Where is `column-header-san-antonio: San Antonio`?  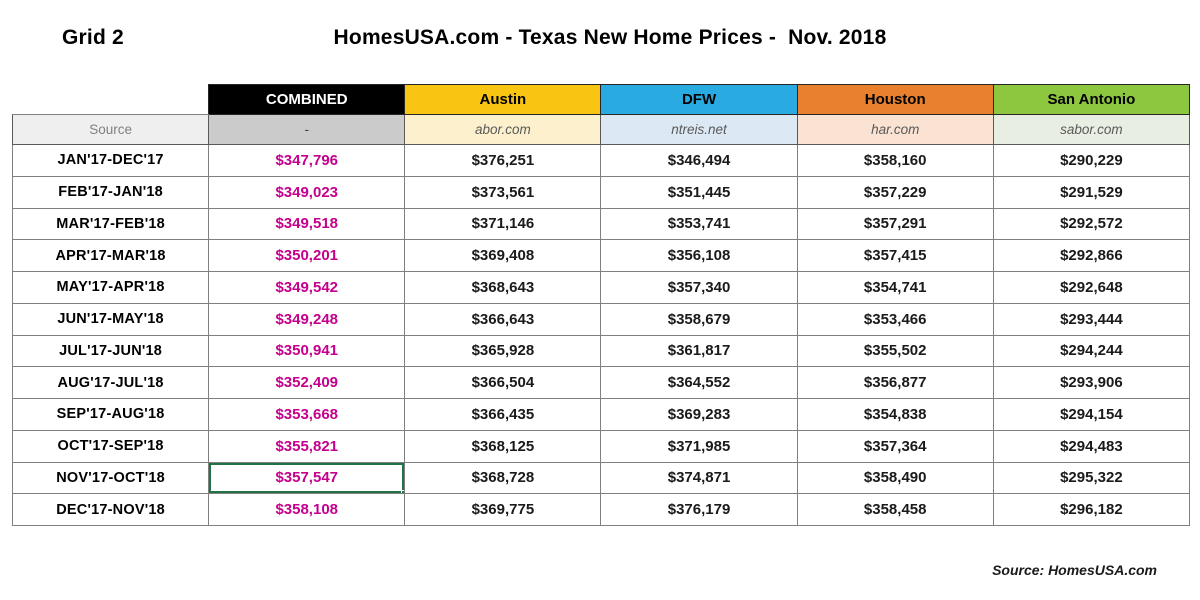
column-header-san-antonio: San Antonio is located at coordinates (1091, 99).